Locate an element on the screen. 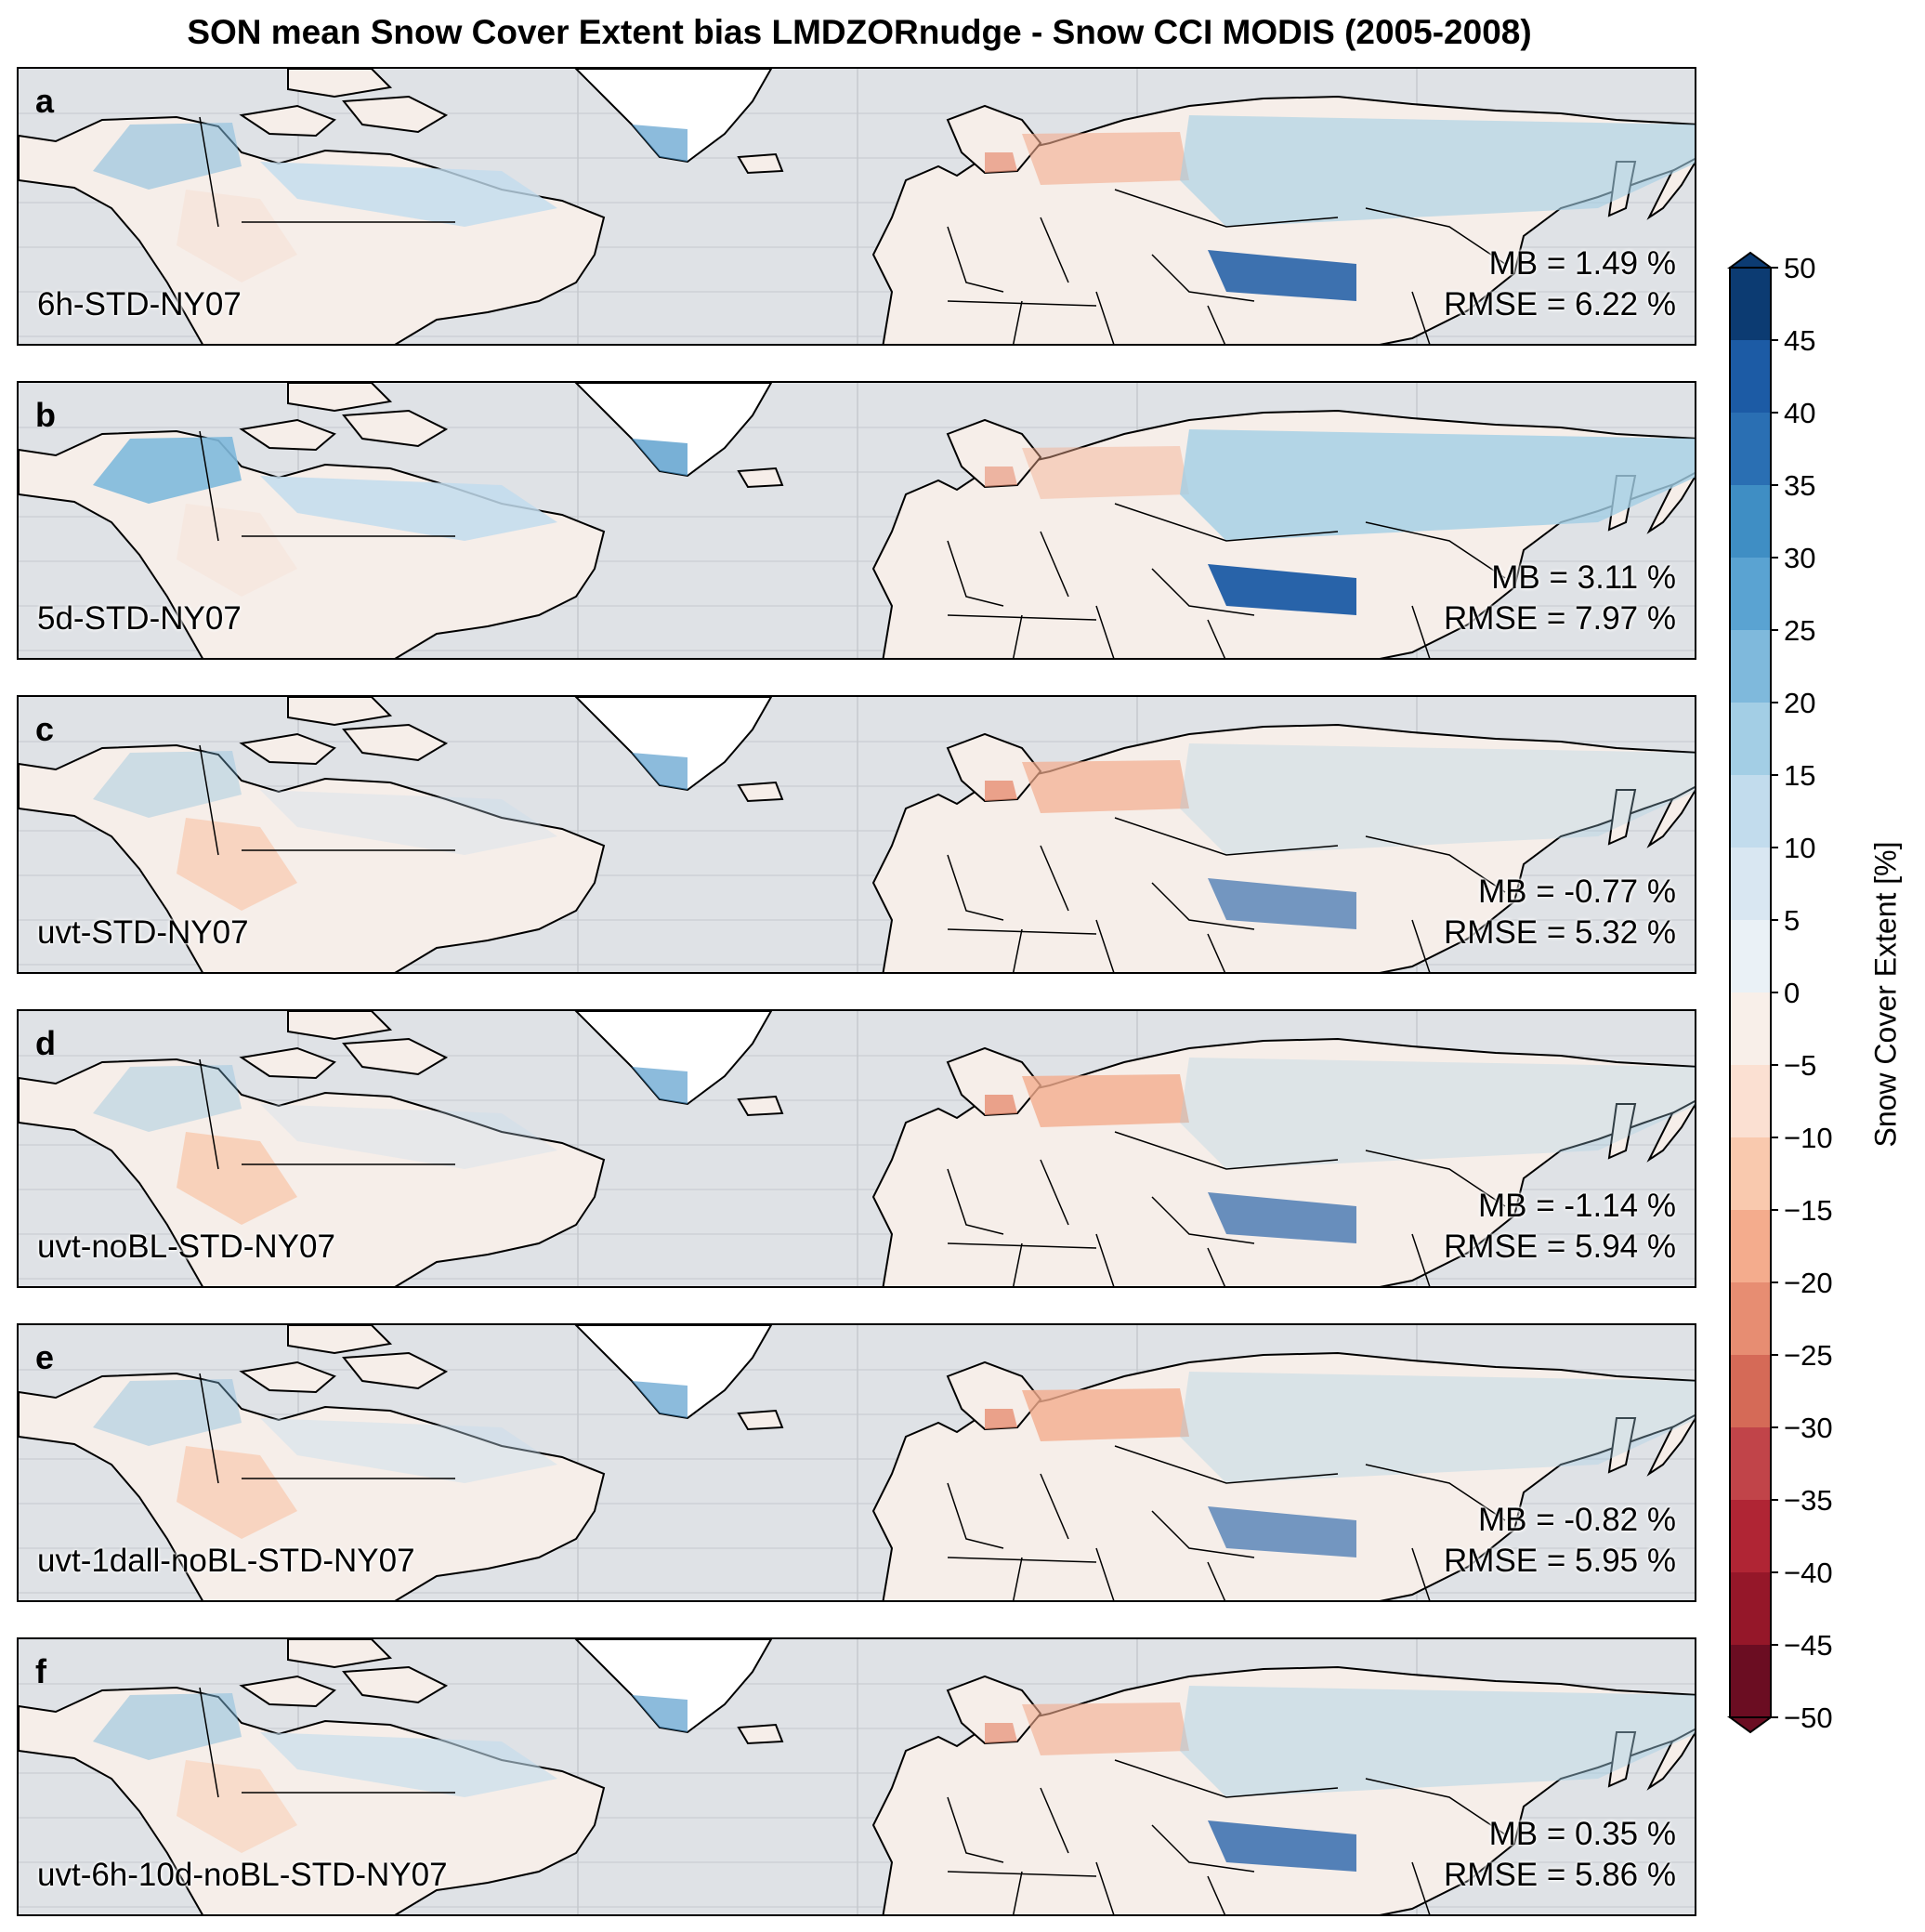 The width and height of the screenshot is (1925, 1932). stats-box: MB = -0.82 % RMSE = 5.95 % is located at coordinates (1560, 1541).